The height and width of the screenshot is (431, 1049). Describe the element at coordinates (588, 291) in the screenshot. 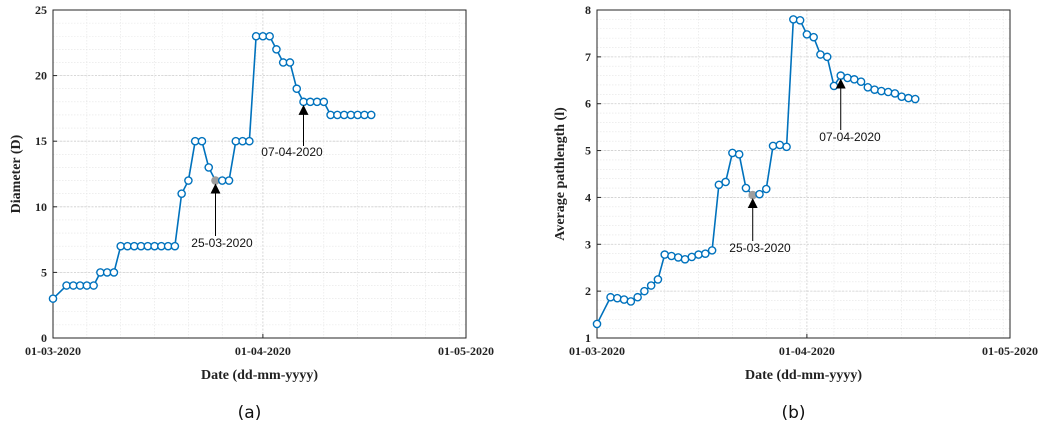

I see `y-tick-label: 2` at that location.